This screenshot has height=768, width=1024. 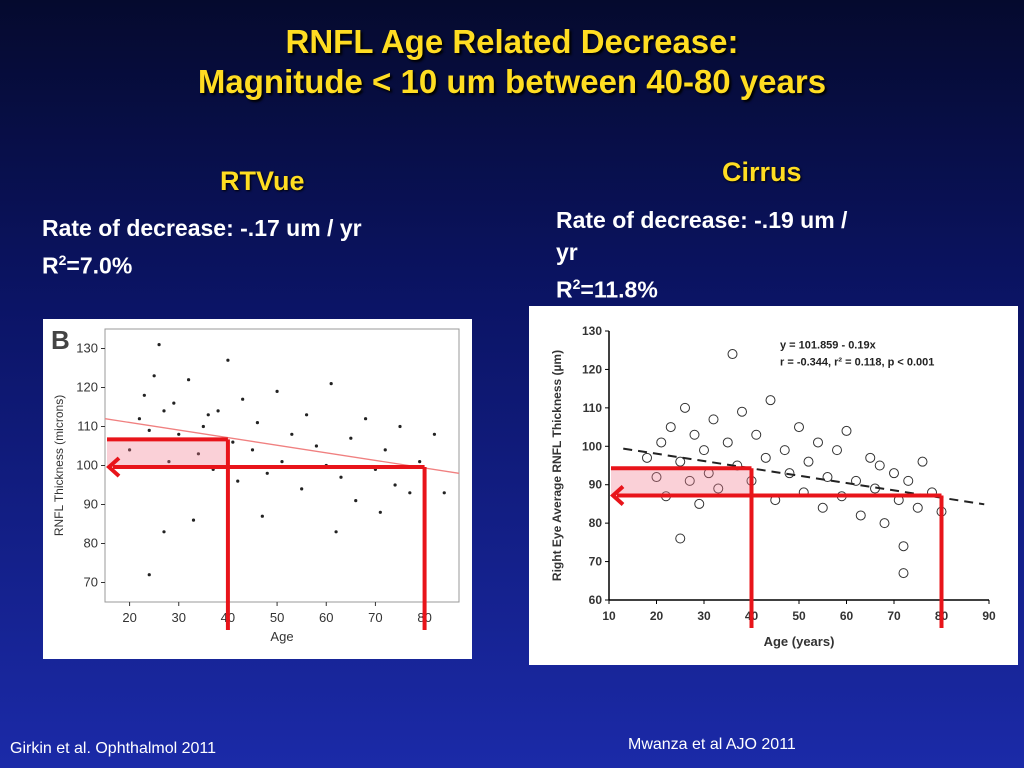 What do you see at coordinates (59, 465) in the screenshot?
I see `y-axis-label: RNFL Thickness (microns)` at bounding box center [59, 465].